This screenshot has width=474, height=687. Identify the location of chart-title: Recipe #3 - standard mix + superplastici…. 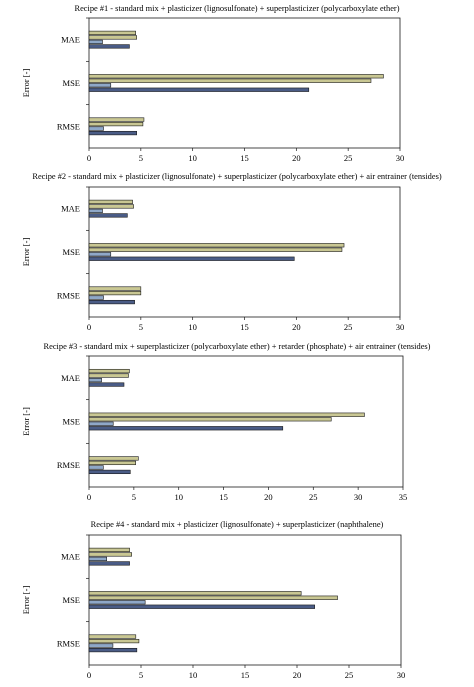
(237, 346).